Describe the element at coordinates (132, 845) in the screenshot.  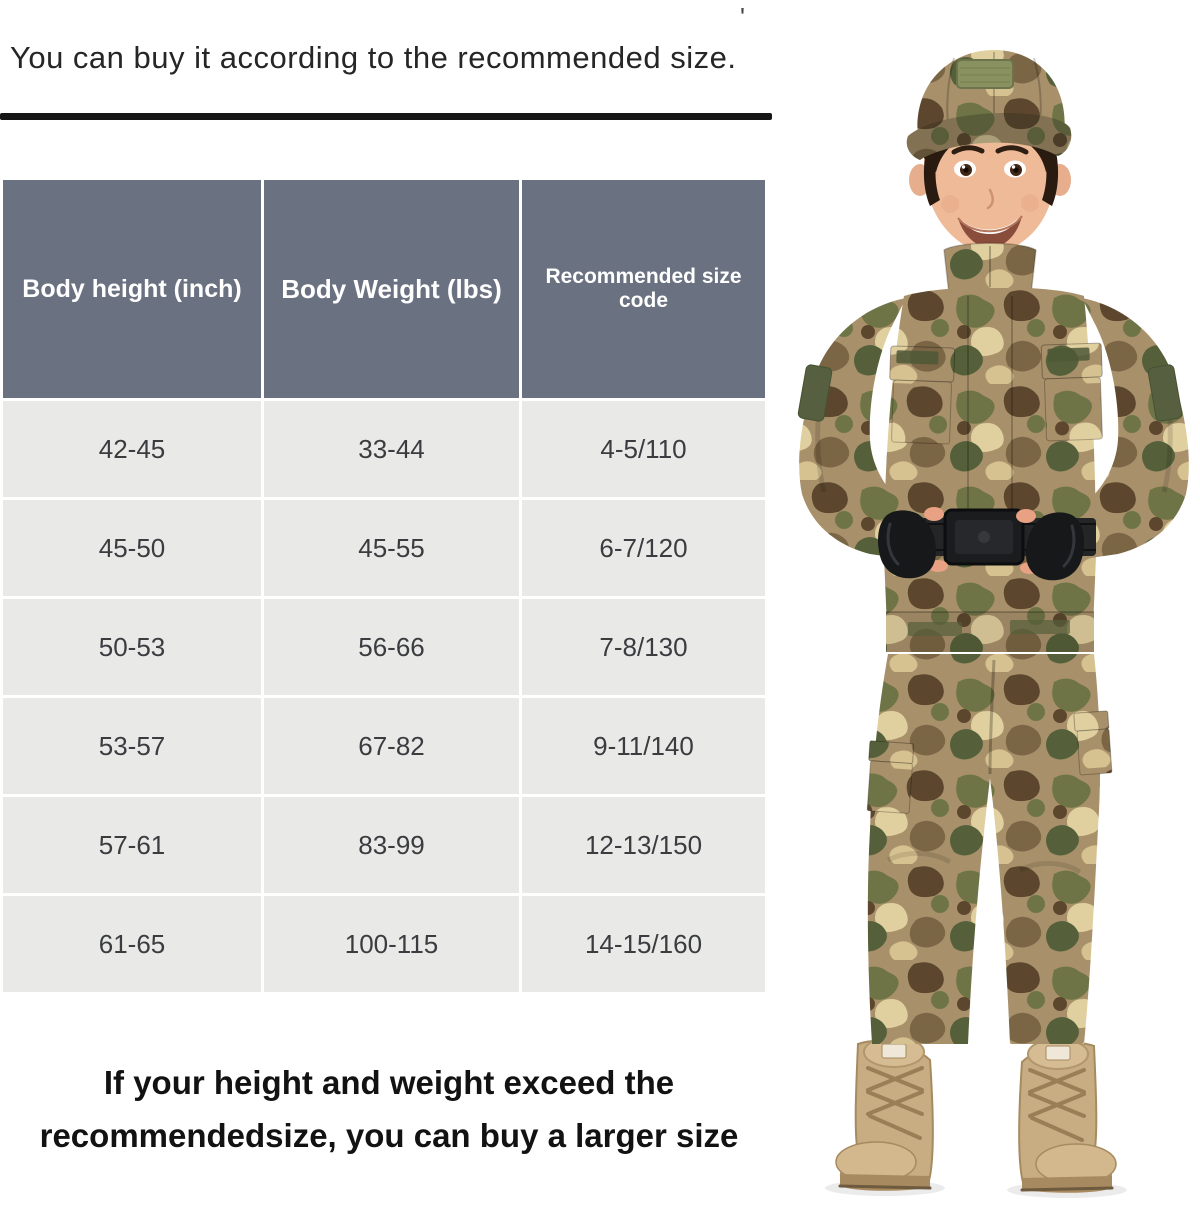
I see `table-cell: 57-61` at that location.